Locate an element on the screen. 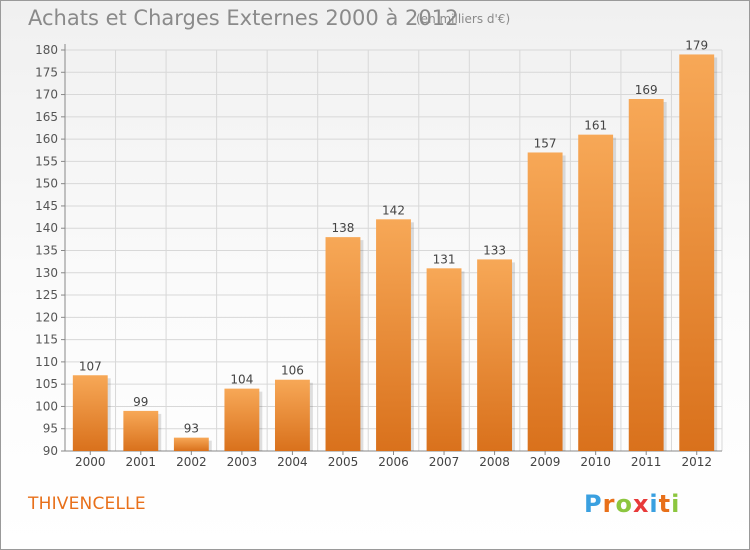 The height and width of the screenshot is (550, 750). bar-value-label: 93 is located at coordinates (191, 429).